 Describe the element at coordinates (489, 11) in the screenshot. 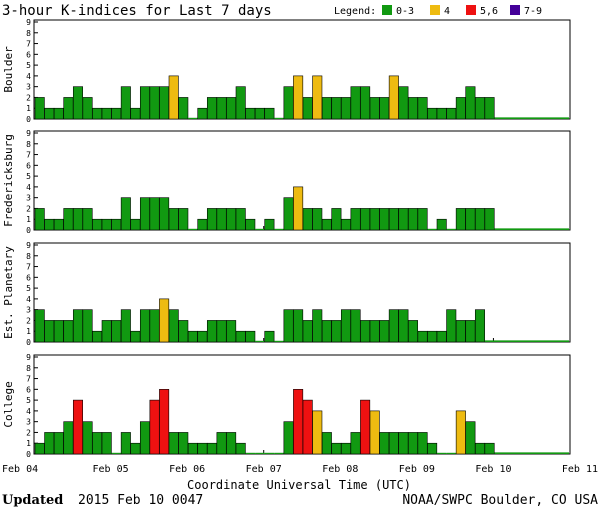

I see `legend-item-label: 5,6` at that location.